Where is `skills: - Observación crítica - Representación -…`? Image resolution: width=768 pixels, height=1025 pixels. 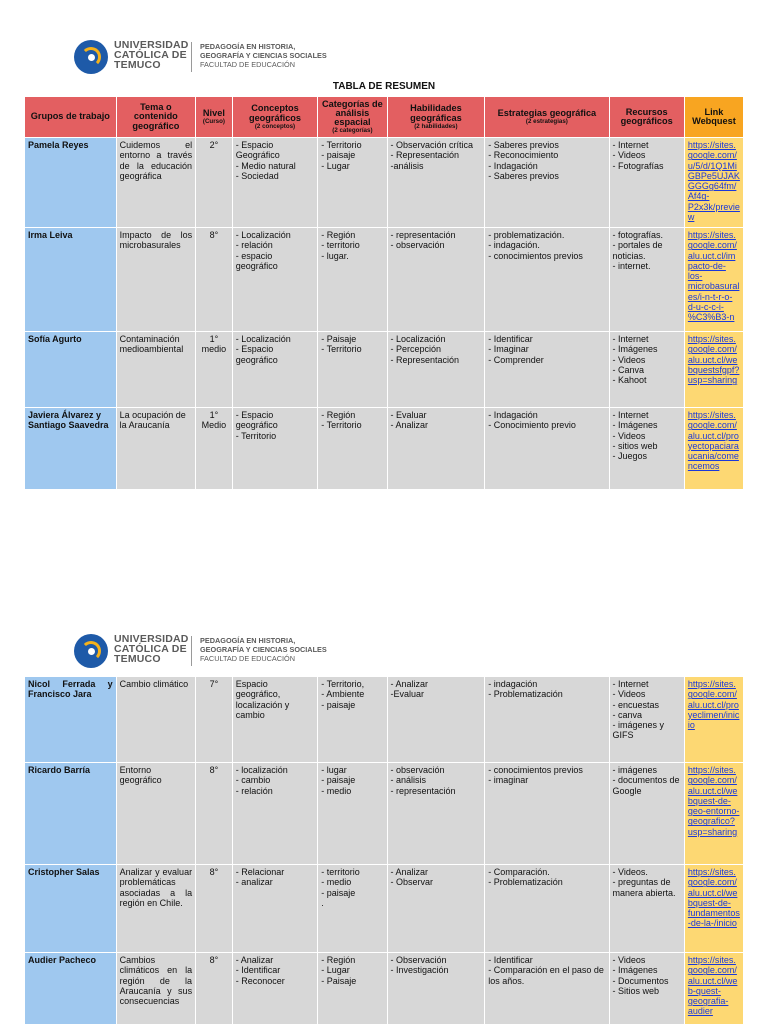 skills: - Observación crítica - Representación -… is located at coordinates (436, 182).